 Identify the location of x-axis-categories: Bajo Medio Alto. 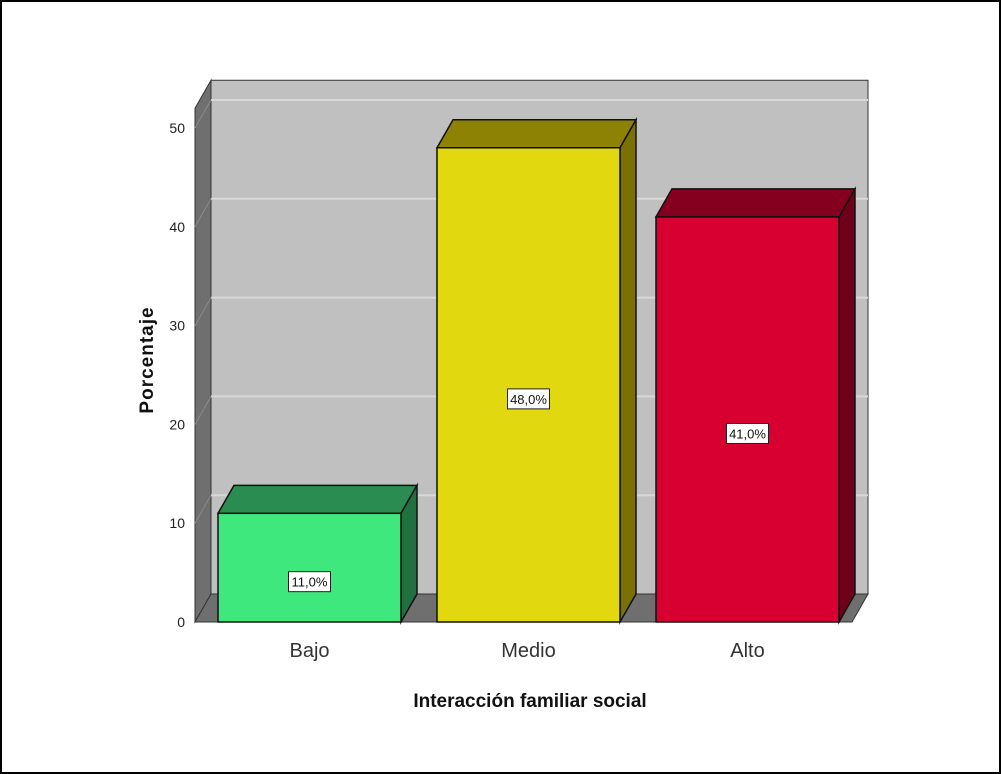
(526, 651).